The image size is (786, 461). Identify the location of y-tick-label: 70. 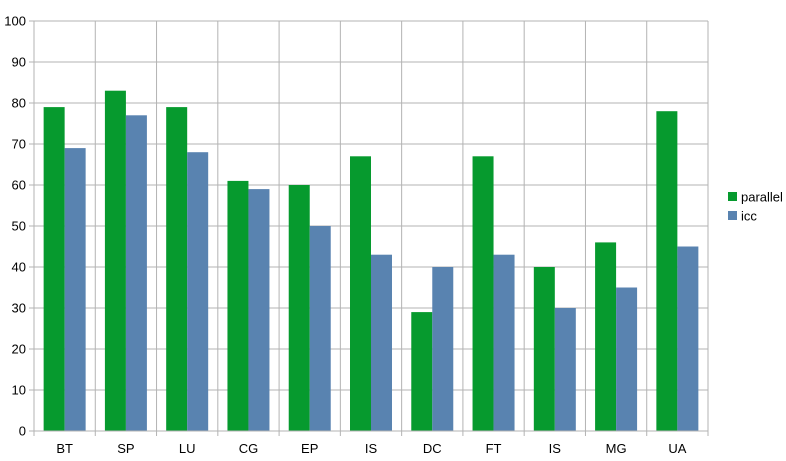
(19, 144).